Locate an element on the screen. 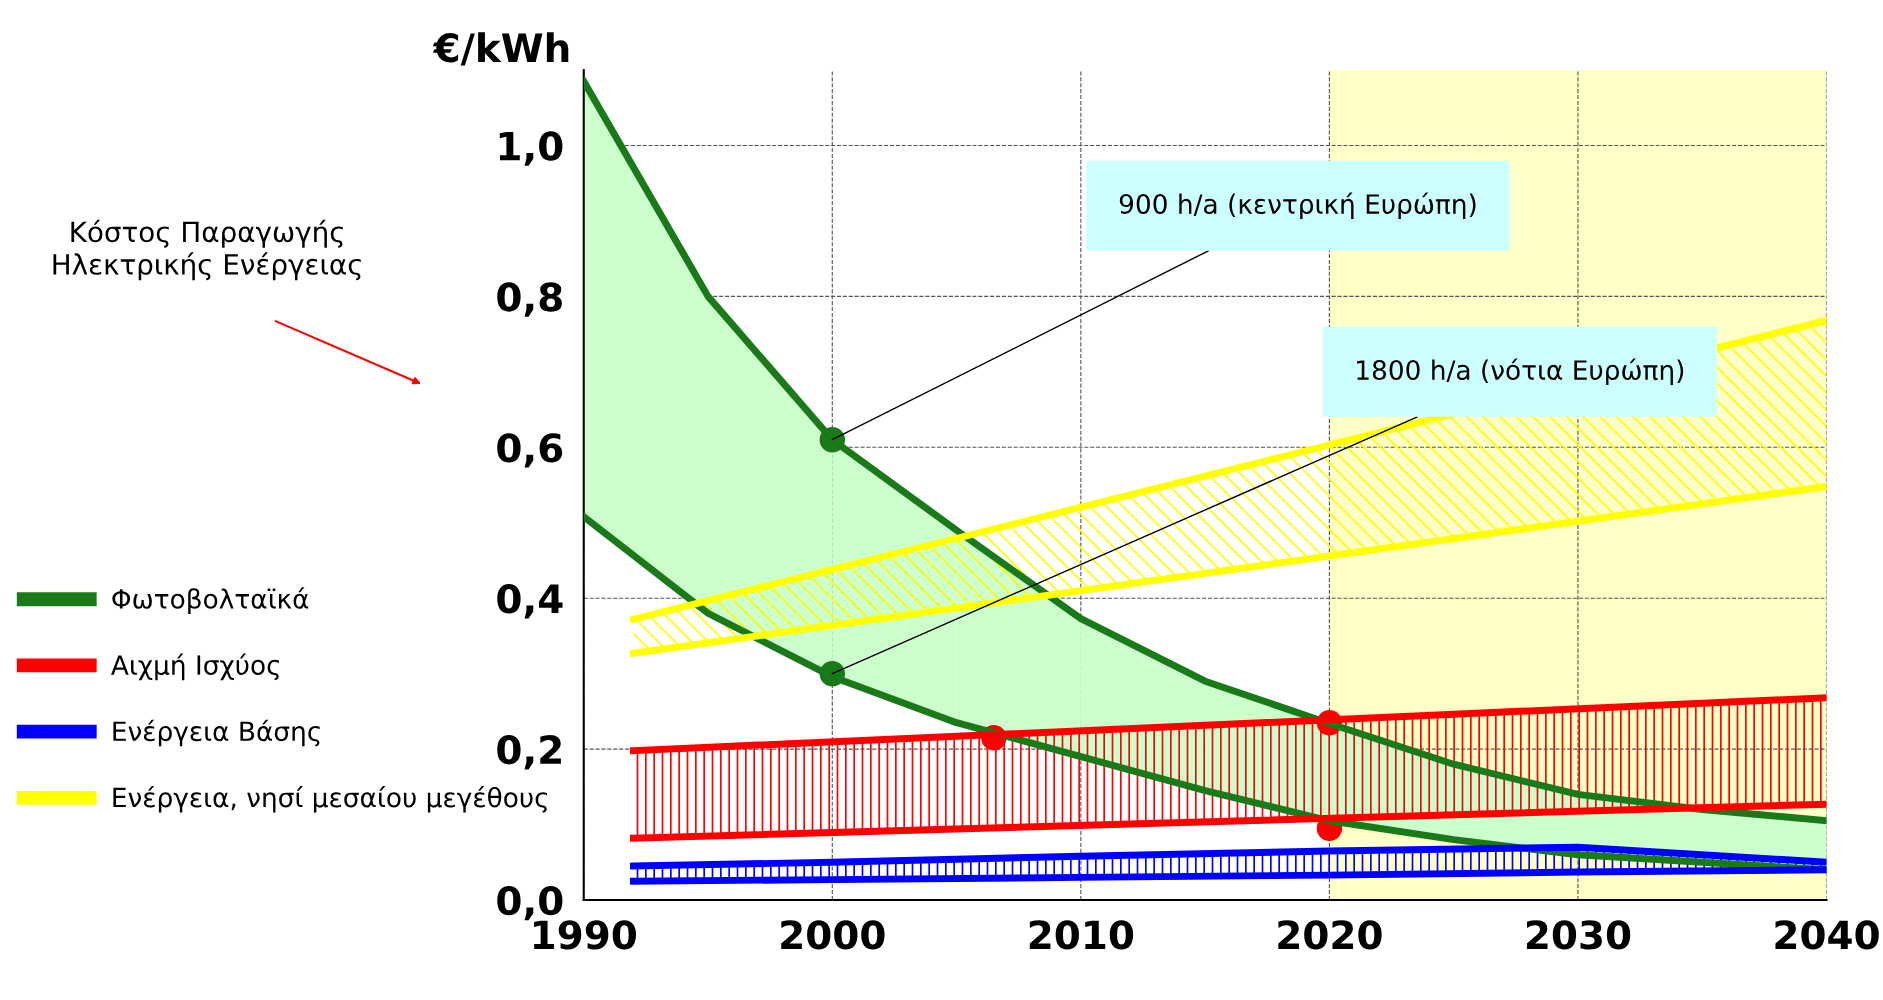  y-tick-label: 0,2 is located at coordinates (529, 752).